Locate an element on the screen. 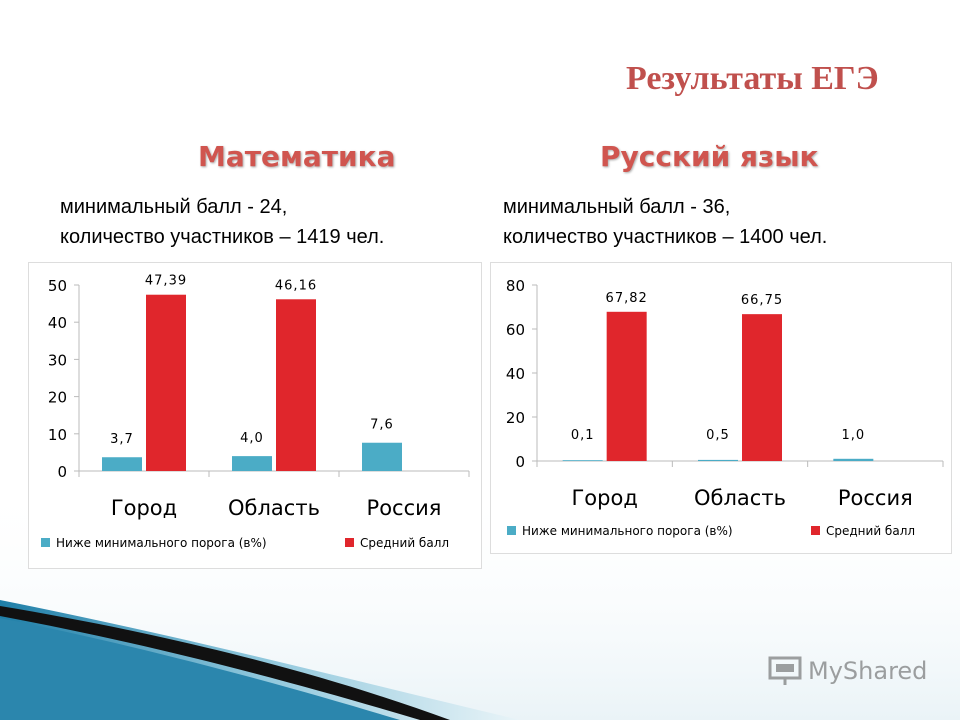  data-label: 4,0 is located at coordinates (252, 438).